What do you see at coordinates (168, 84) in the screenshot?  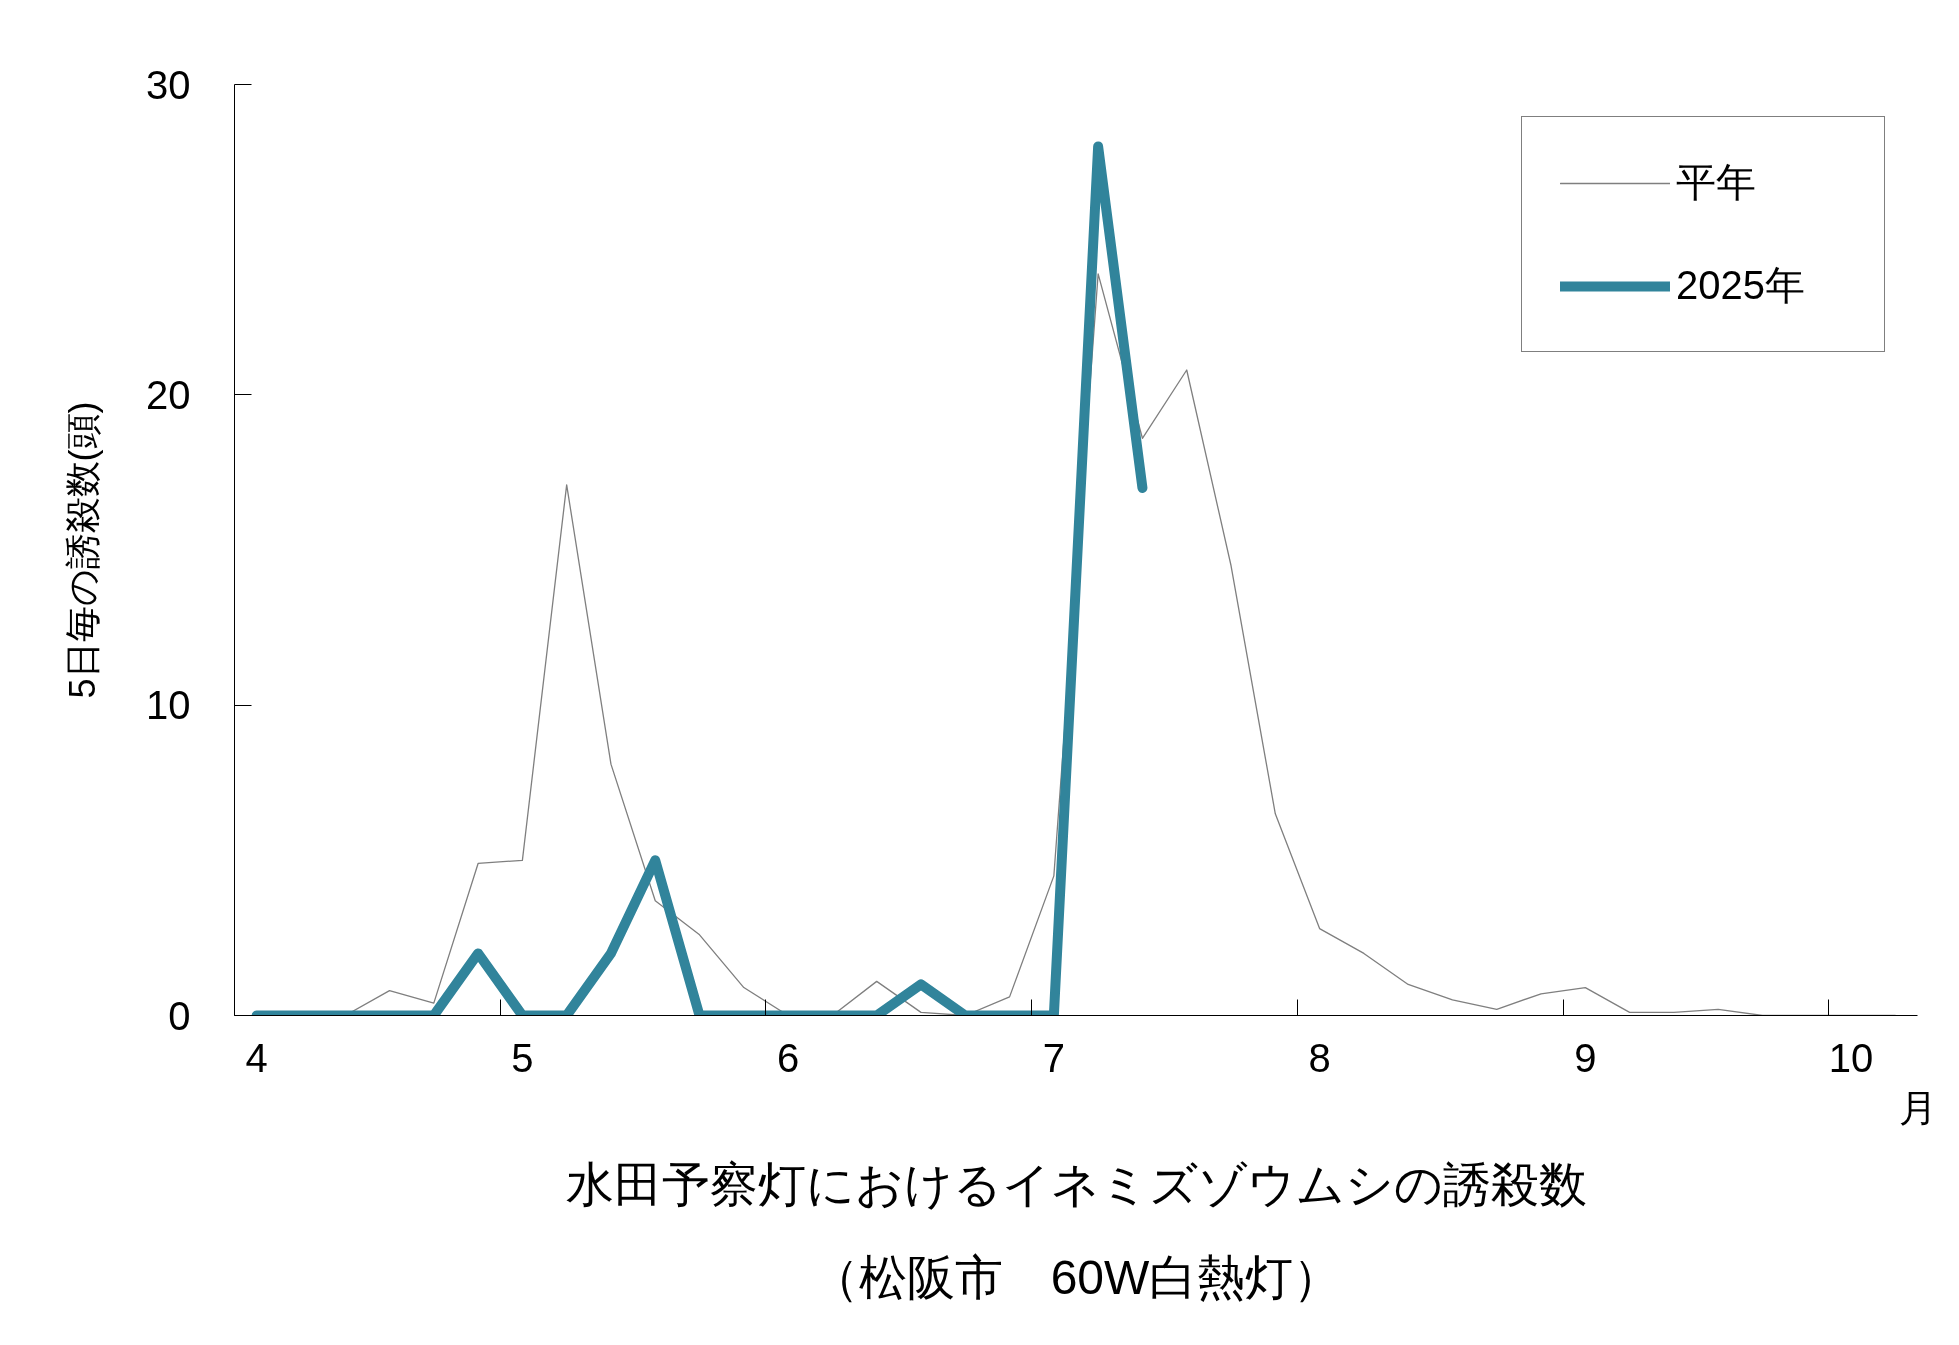 I see `y-tick-label: 30` at bounding box center [168, 84].